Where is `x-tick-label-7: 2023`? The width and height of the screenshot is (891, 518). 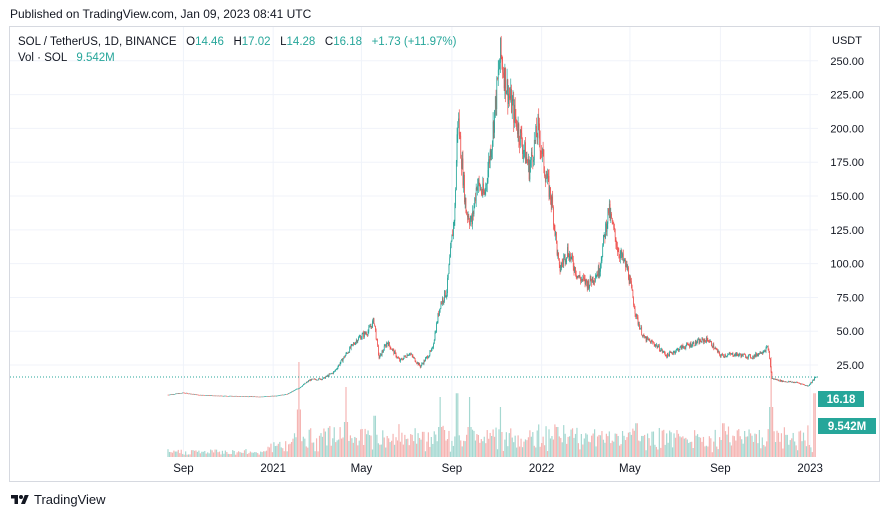
x-tick-label-7: 2023 is located at coordinates (810, 469).